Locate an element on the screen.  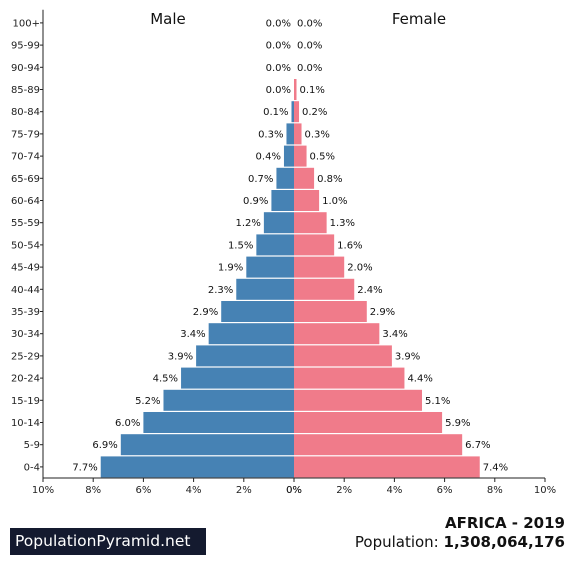
age-group-label: 10-14 is located at coordinates (25, 423).